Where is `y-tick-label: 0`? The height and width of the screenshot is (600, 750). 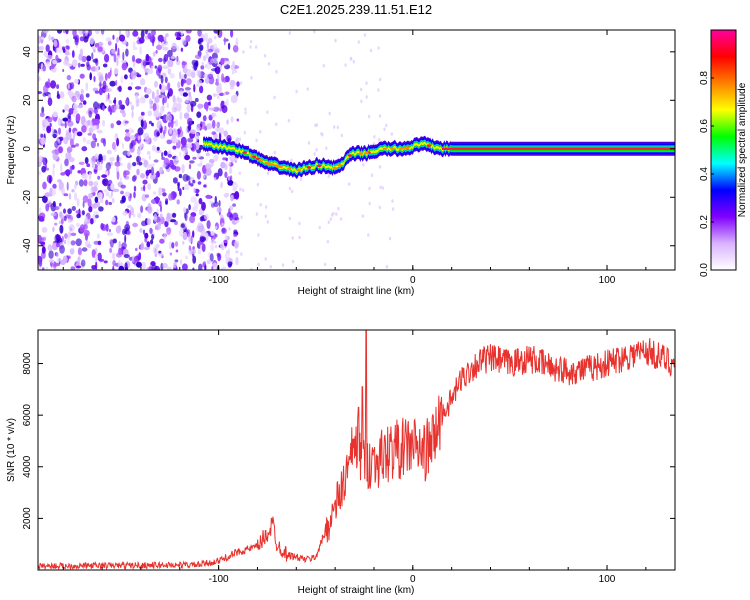 y-tick-label: 0 is located at coordinates (27, 149).